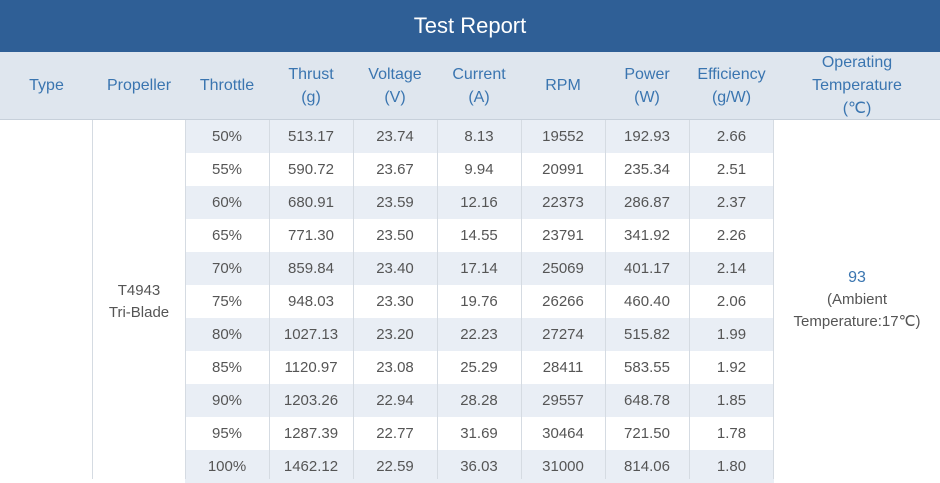 Image resolution: width=940 pixels, height=483 pixels. Describe the element at coordinates (647, 169) in the screenshot. I see `power-cell: 235.34` at that location.